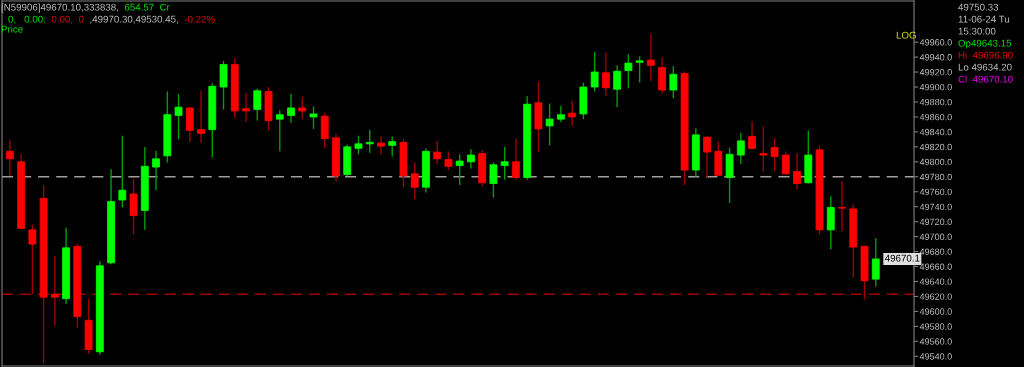 The width and height of the screenshot is (1024, 367). Describe the element at coordinates (147, 7) in the screenshot. I see `annotation: 654.57 Cr` at that location.